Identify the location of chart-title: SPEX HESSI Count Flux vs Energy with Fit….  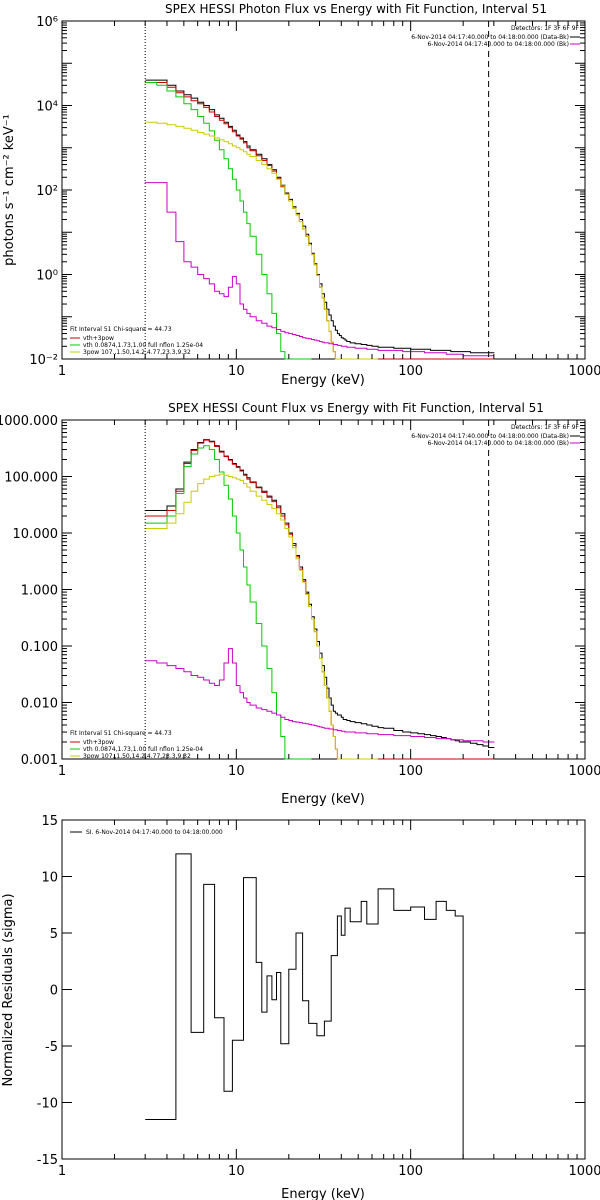
(356, 408).